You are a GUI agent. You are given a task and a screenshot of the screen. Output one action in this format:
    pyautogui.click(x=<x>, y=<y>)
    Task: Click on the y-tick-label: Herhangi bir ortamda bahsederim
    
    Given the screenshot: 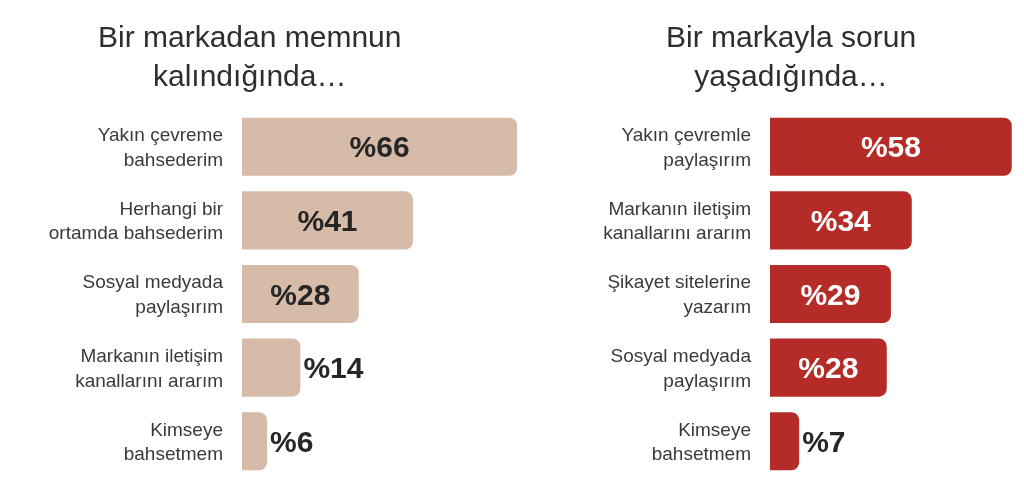 What is the action you would take?
    pyautogui.click(x=136, y=220)
    